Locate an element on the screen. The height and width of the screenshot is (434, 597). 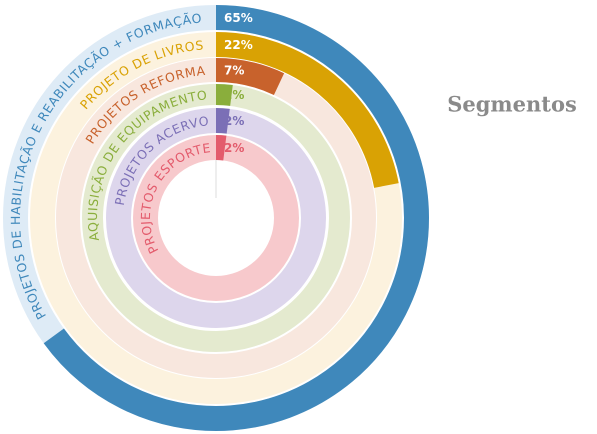
value-label: 7% is located at coordinates (234, 71).